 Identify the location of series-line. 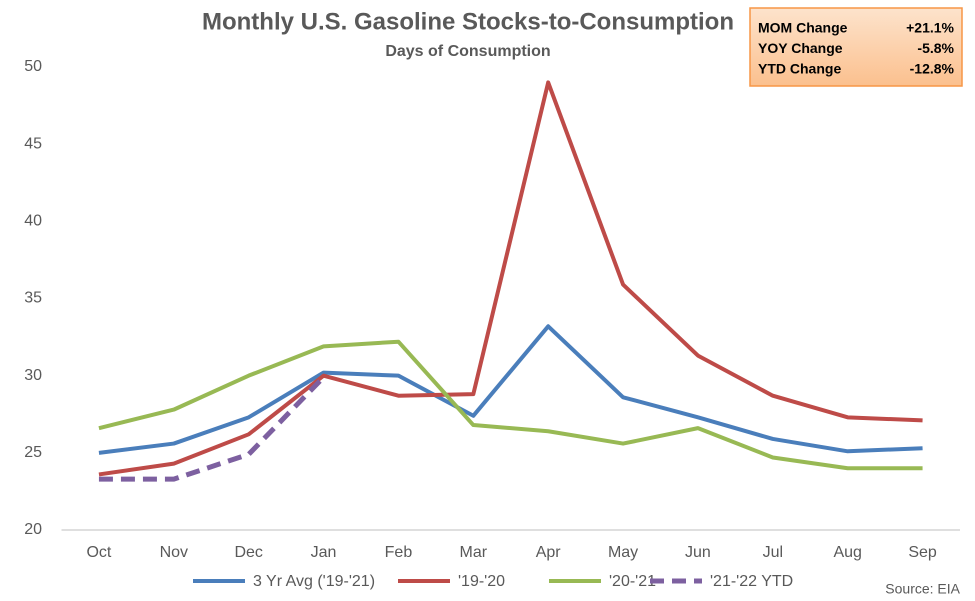
(212, 428).